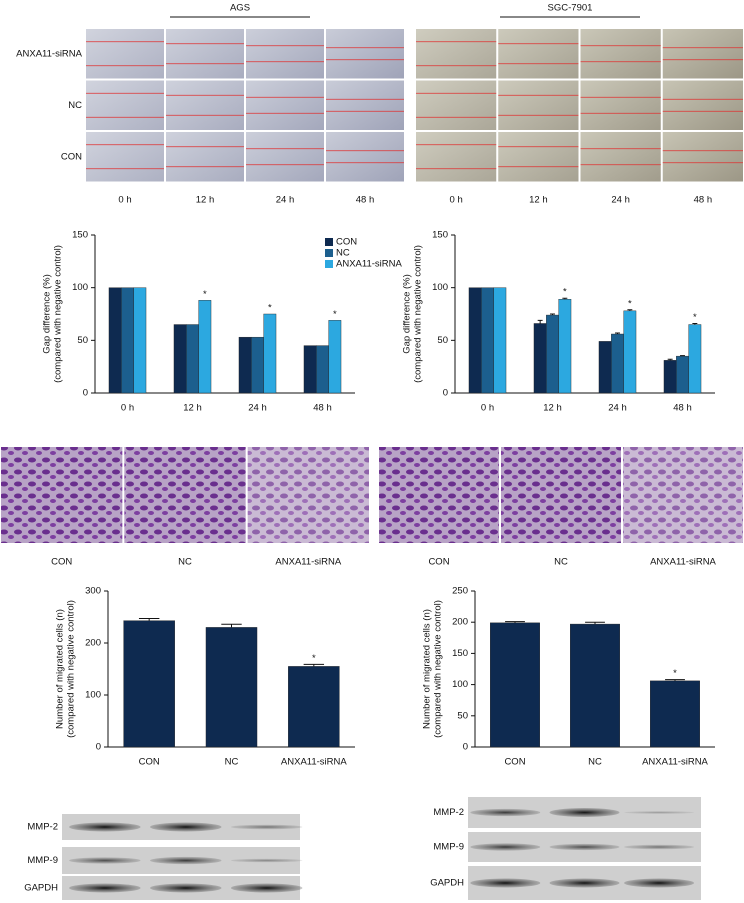 The image size is (744, 903). What do you see at coordinates (329, 253) in the screenshot?
I see `legend-swatch` at bounding box center [329, 253].